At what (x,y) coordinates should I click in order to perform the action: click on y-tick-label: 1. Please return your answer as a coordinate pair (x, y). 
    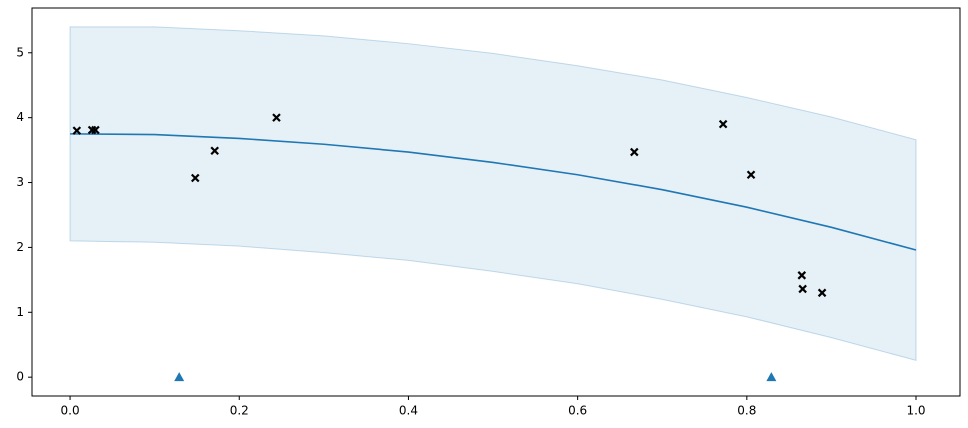
    Looking at the image, I should click on (20, 312).